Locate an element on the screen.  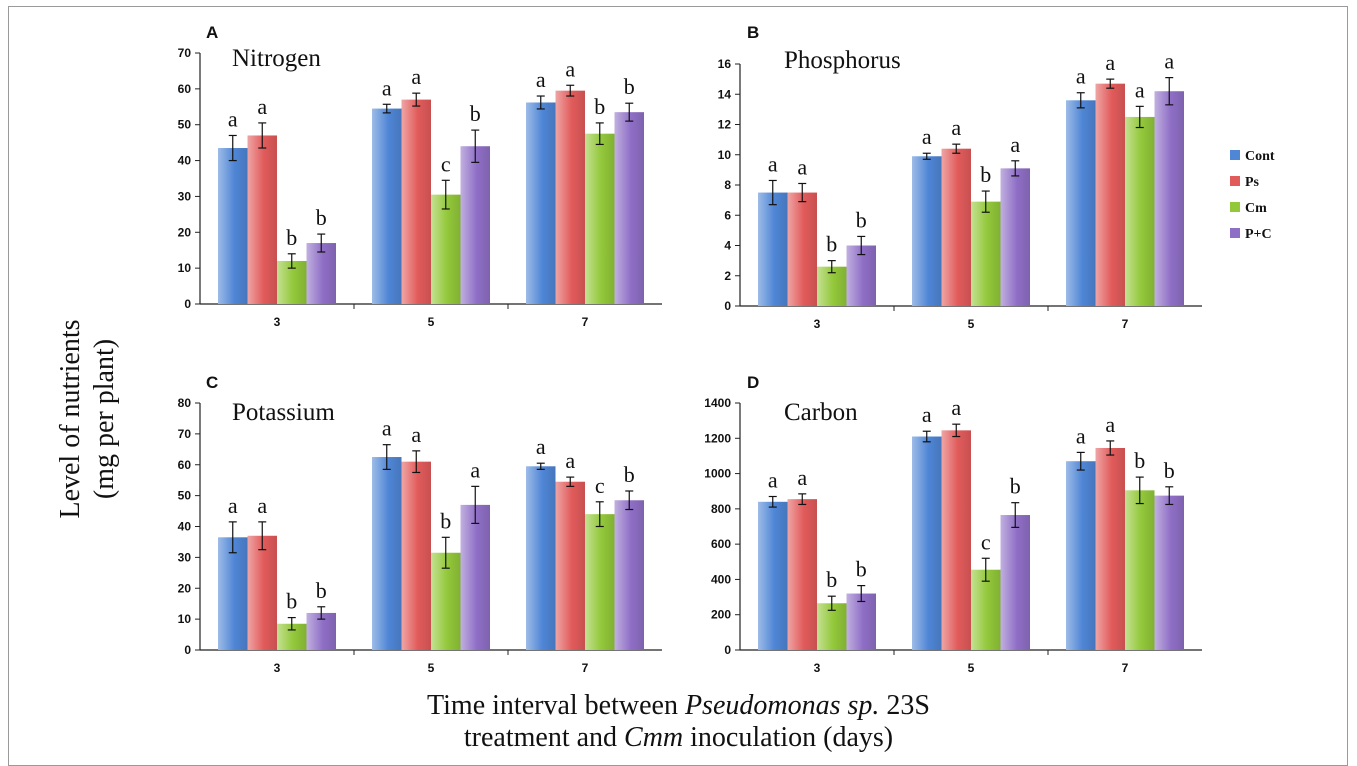
y-tick-label: 12 is located at coordinates (725, 125).